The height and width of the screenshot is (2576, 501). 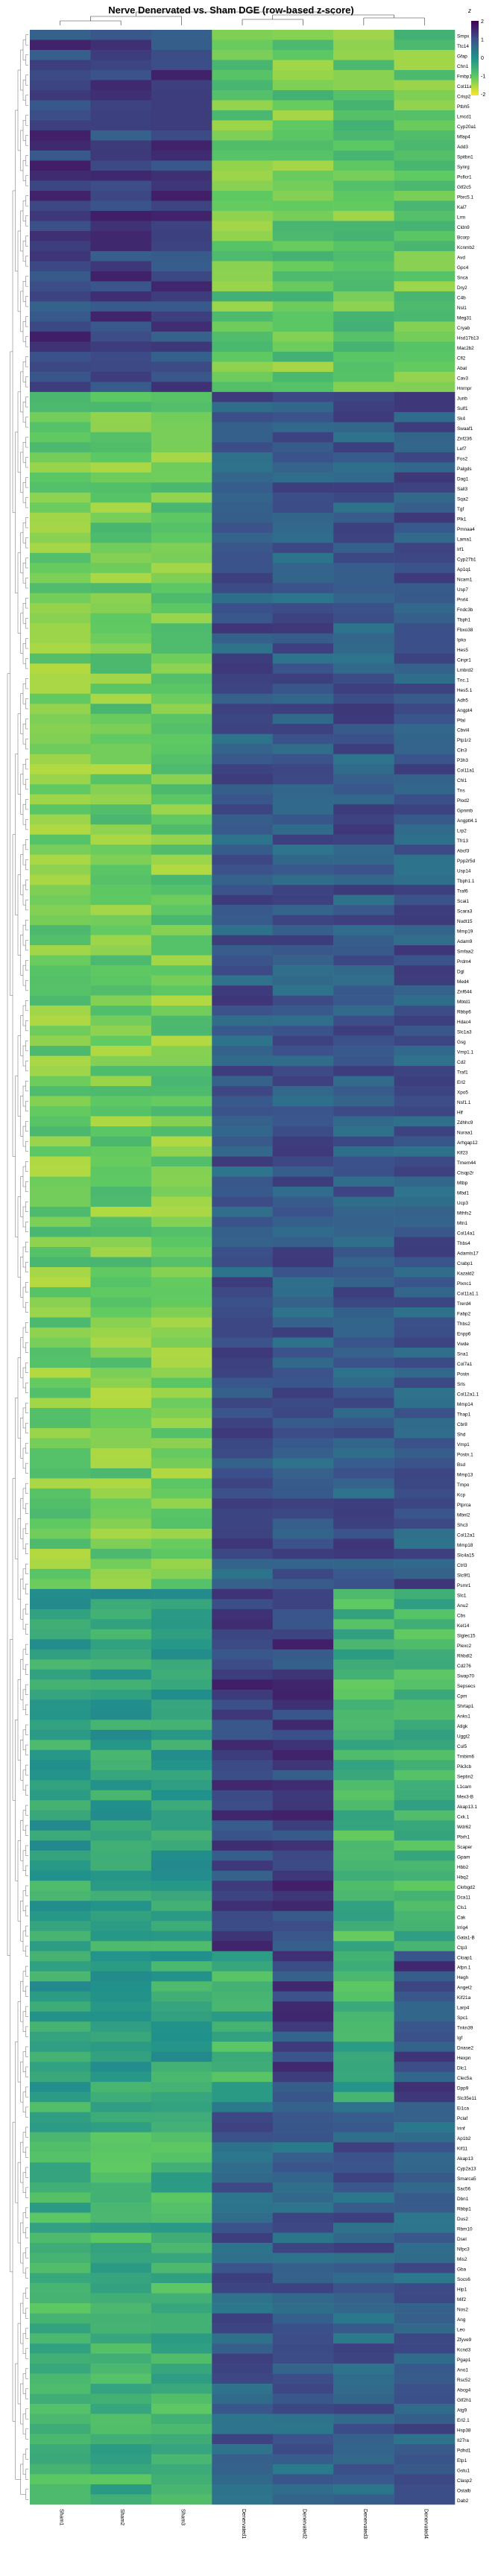 What do you see at coordinates (465, 1957) in the screenshot?
I see `row-label: Cloap1` at bounding box center [465, 1957].